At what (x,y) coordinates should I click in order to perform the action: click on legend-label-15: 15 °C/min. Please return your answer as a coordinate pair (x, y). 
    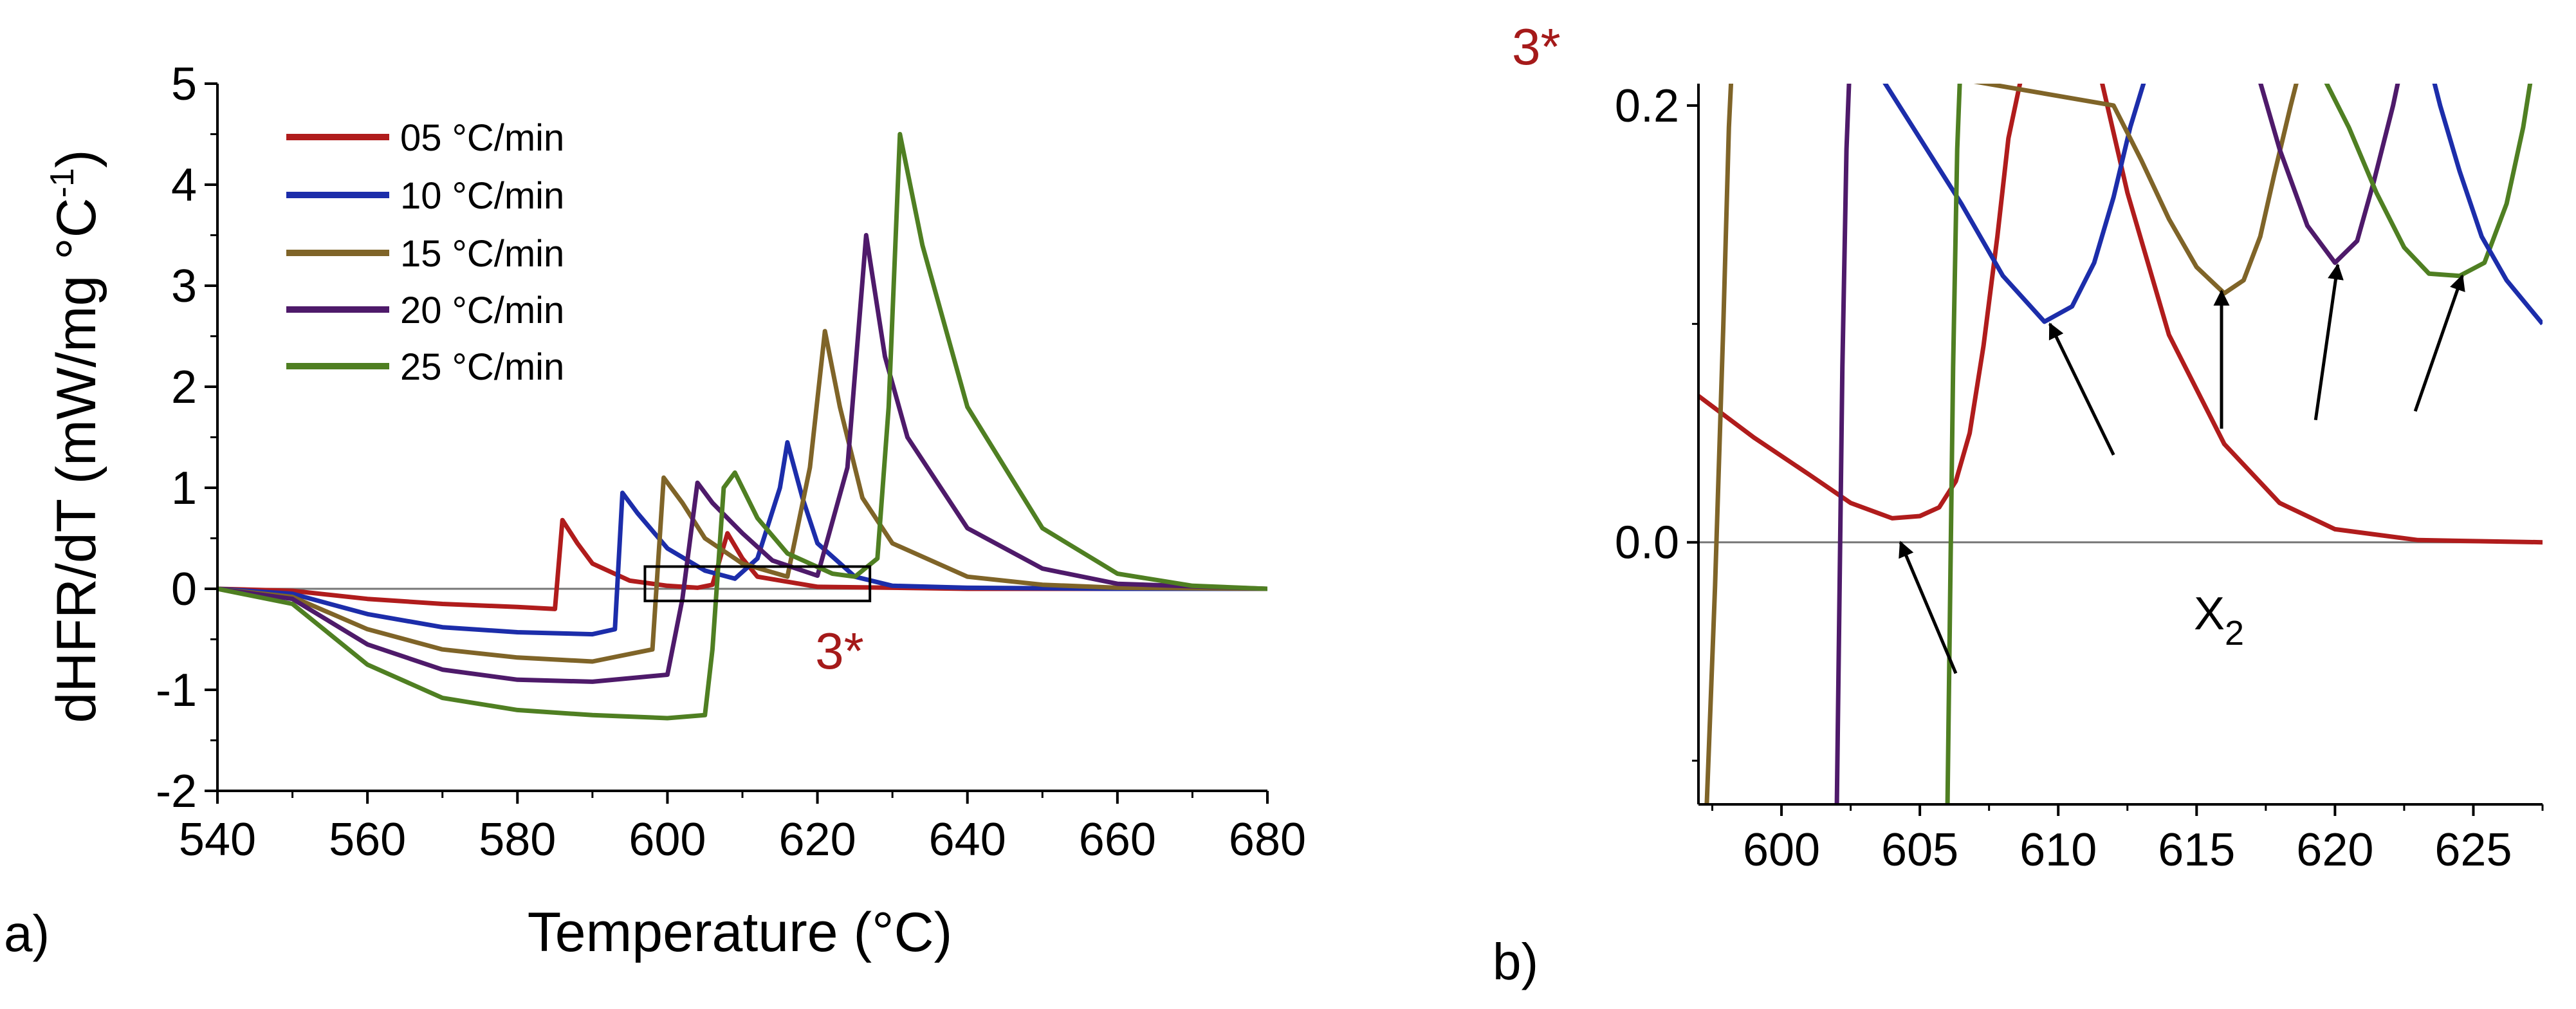
    Looking at the image, I should click on (482, 254).